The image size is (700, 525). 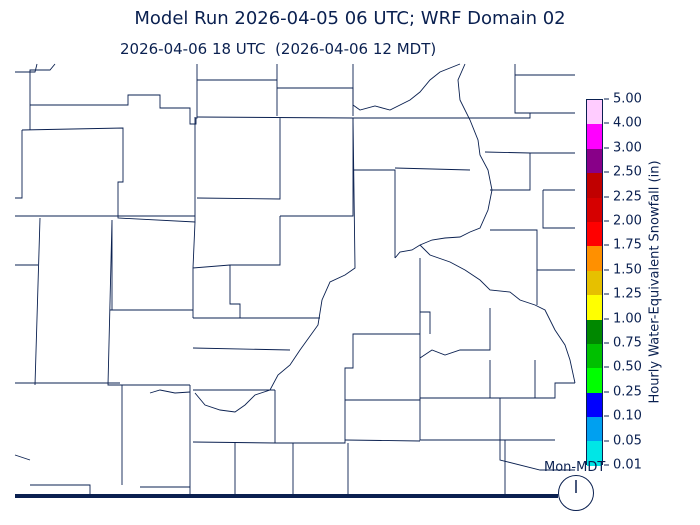 What do you see at coordinates (623, 343) in the screenshot?
I see `colorbar-tick-label: 0.75` at bounding box center [623, 343].